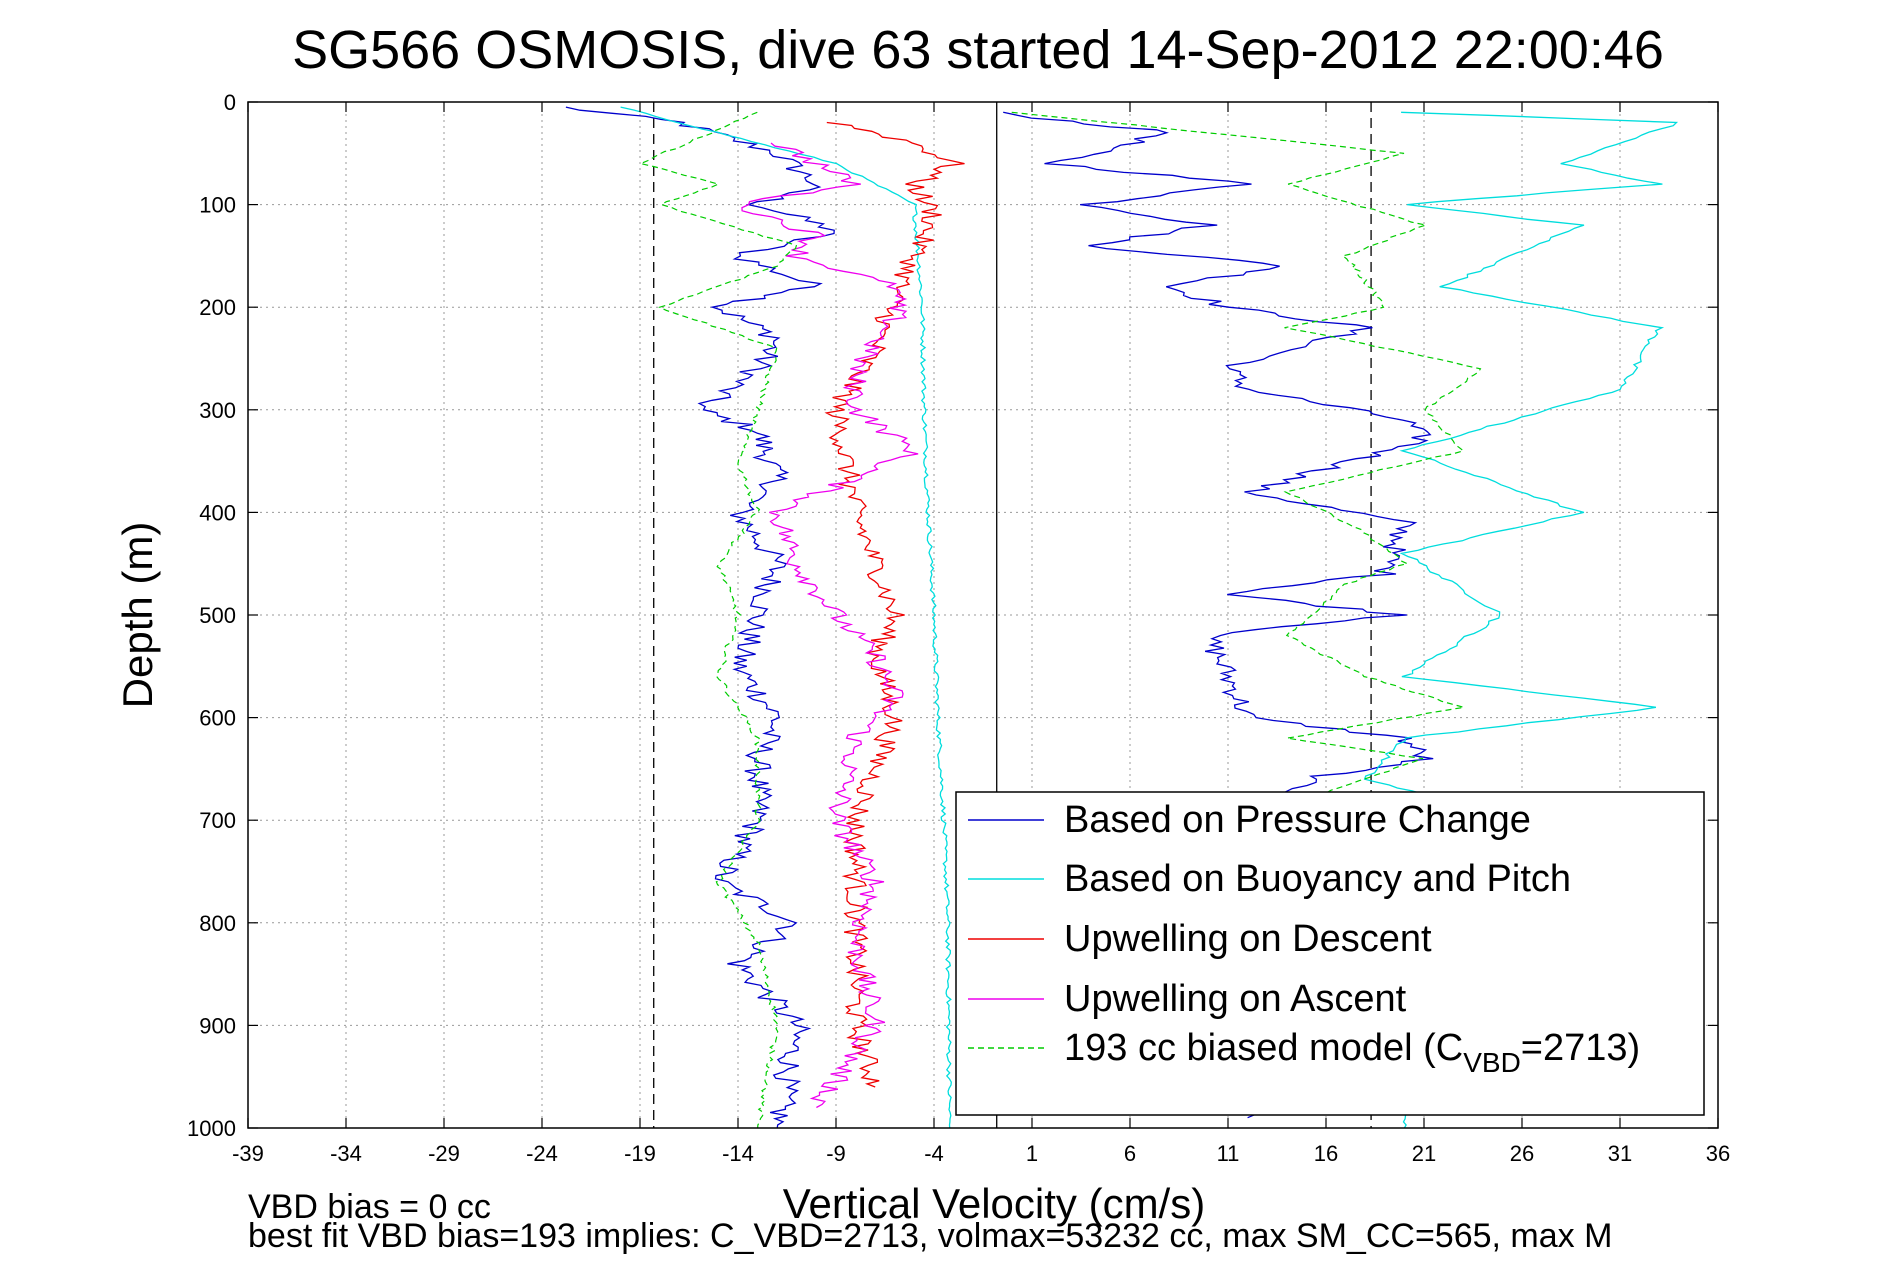 This screenshot has width=1891, height=1262. What do you see at coordinates (217, 923) in the screenshot?
I see `y-tick-label: 800` at bounding box center [217, 923].